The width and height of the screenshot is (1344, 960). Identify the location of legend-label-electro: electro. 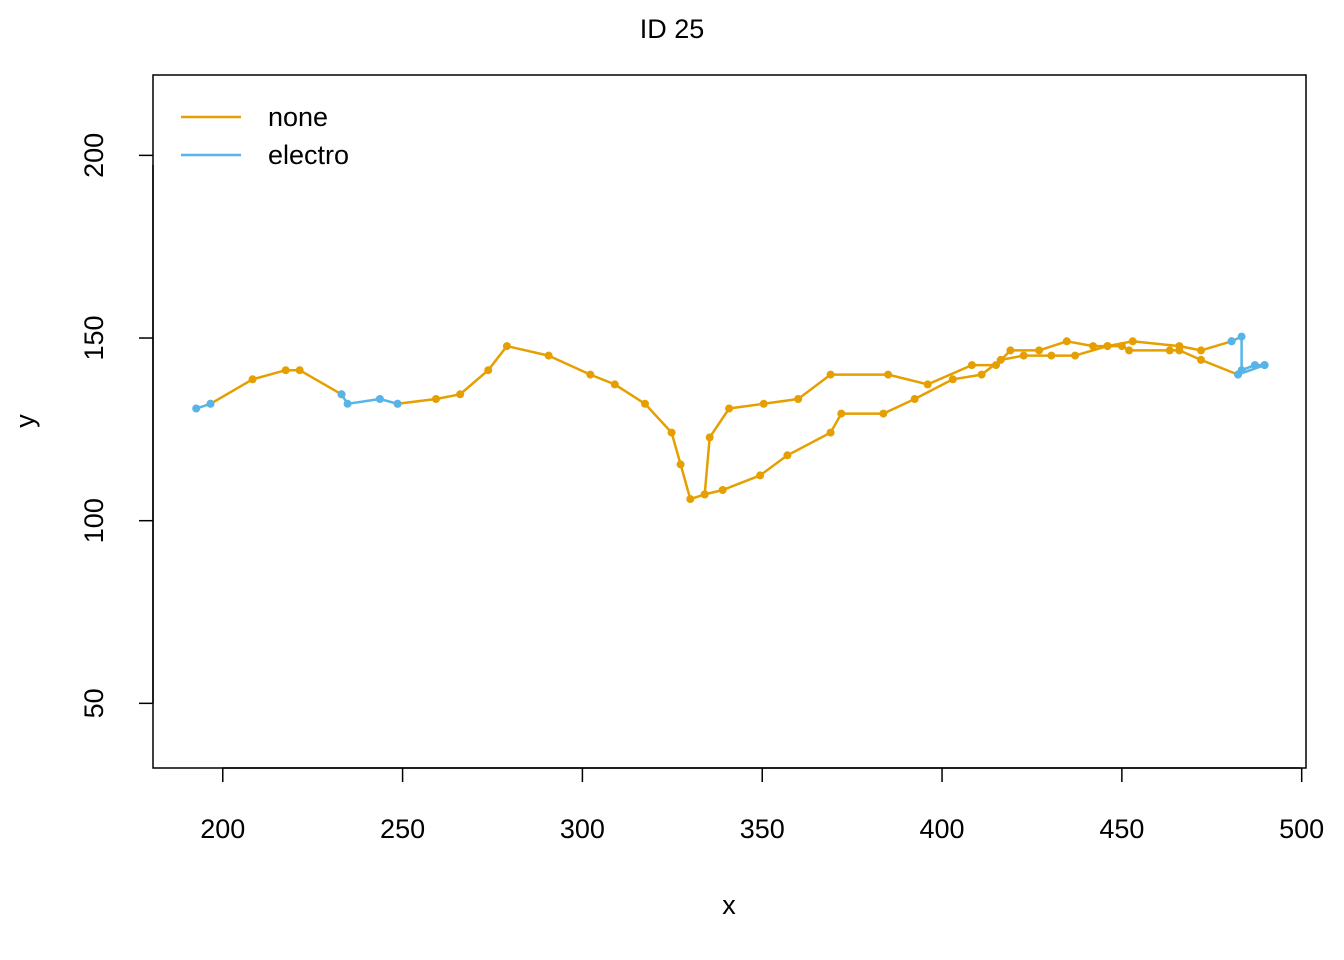
(308, 155).